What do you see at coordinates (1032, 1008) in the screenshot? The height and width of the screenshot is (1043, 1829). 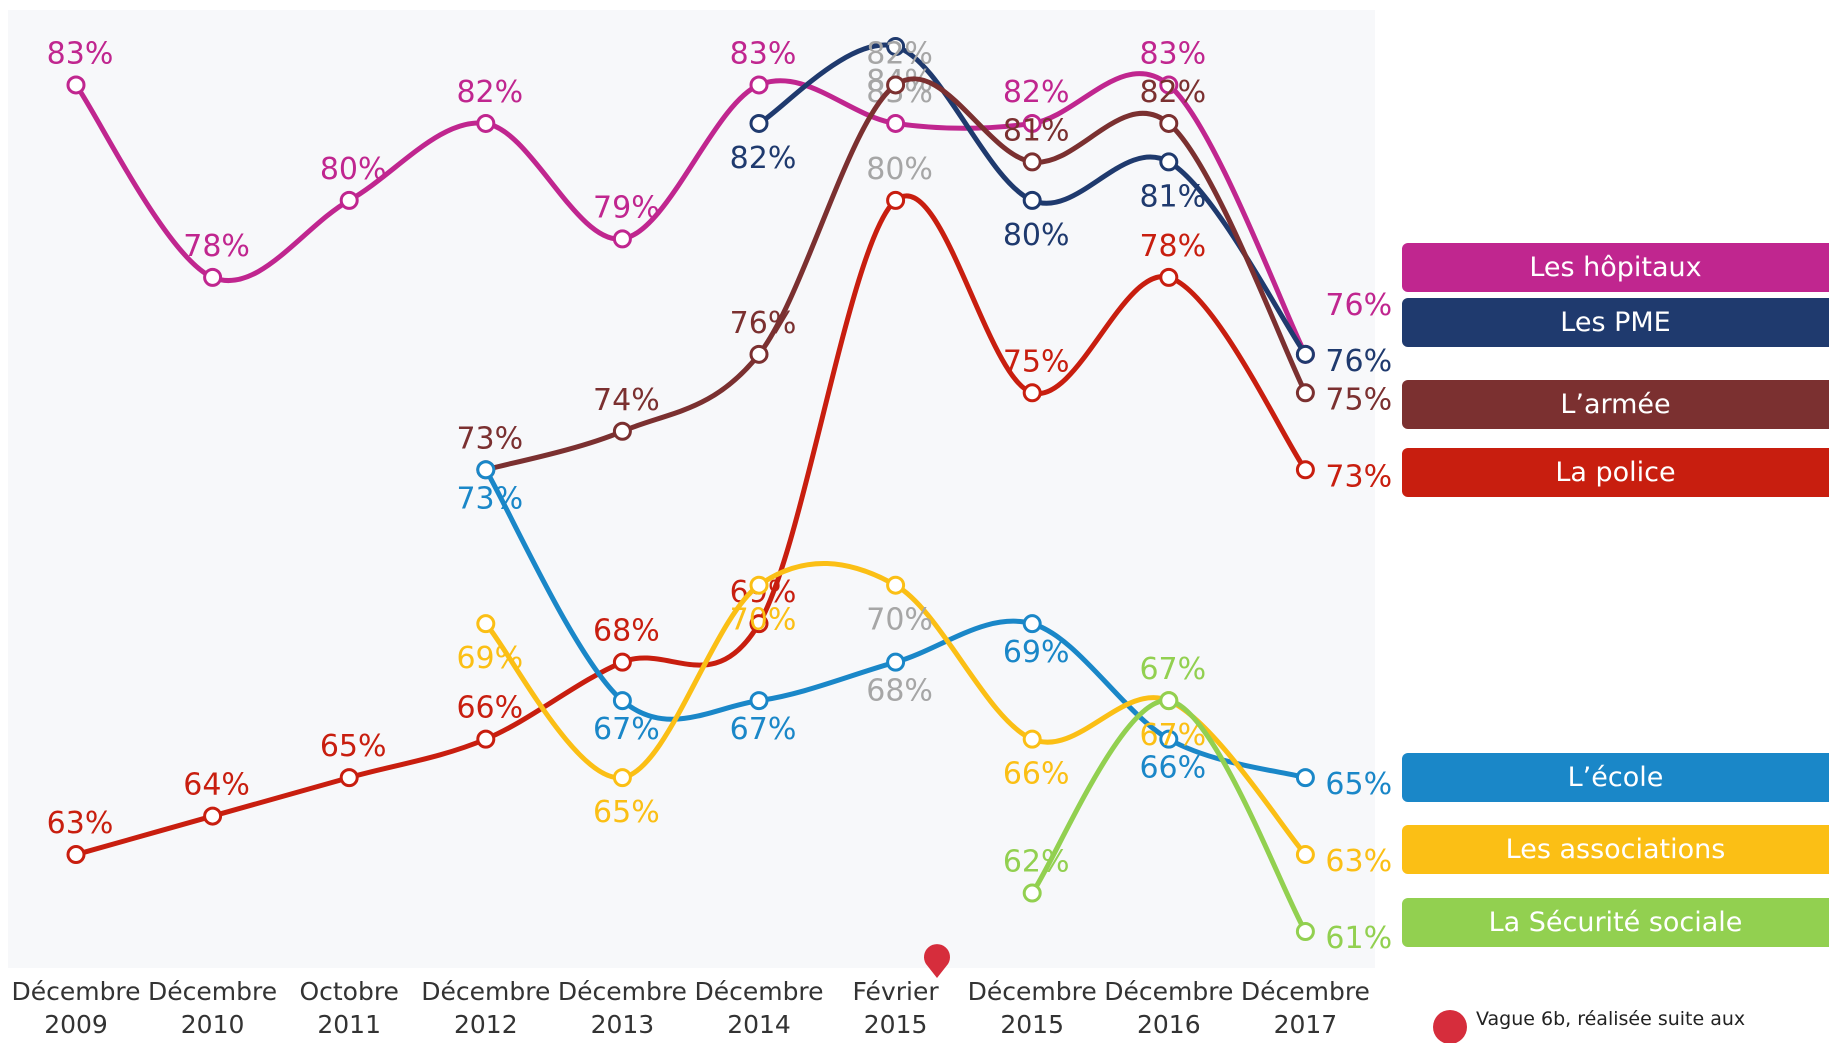 I see `x-tick-label: Décembre 2015` at bounding box center [1032, 1008].